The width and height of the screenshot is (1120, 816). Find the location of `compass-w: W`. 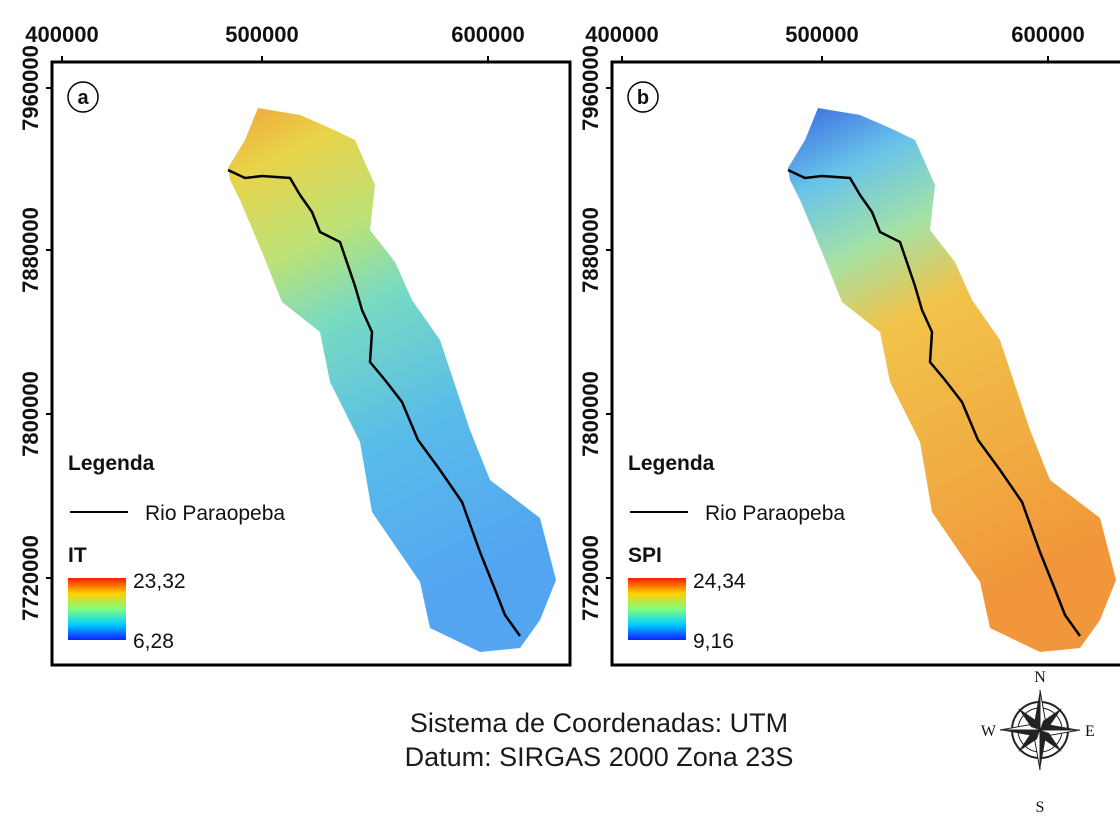

compass-w: W is located at coordinates (989, 731).